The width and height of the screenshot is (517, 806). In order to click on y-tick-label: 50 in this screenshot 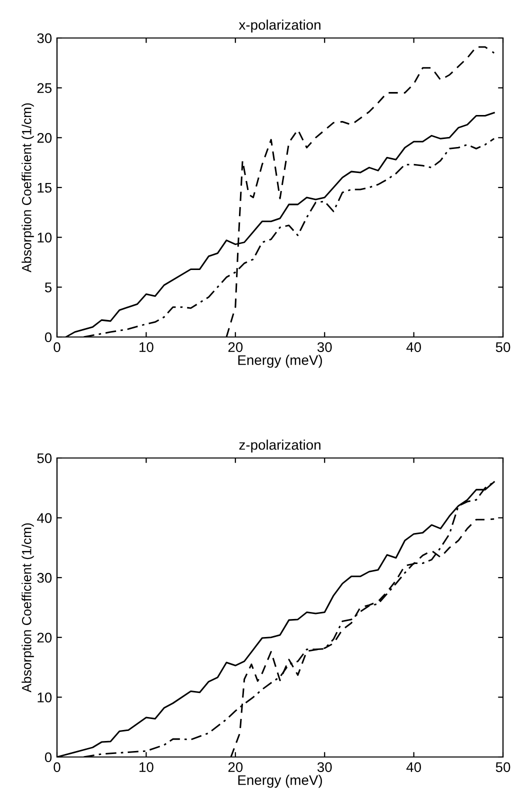, I will do `click(44, 458)`.